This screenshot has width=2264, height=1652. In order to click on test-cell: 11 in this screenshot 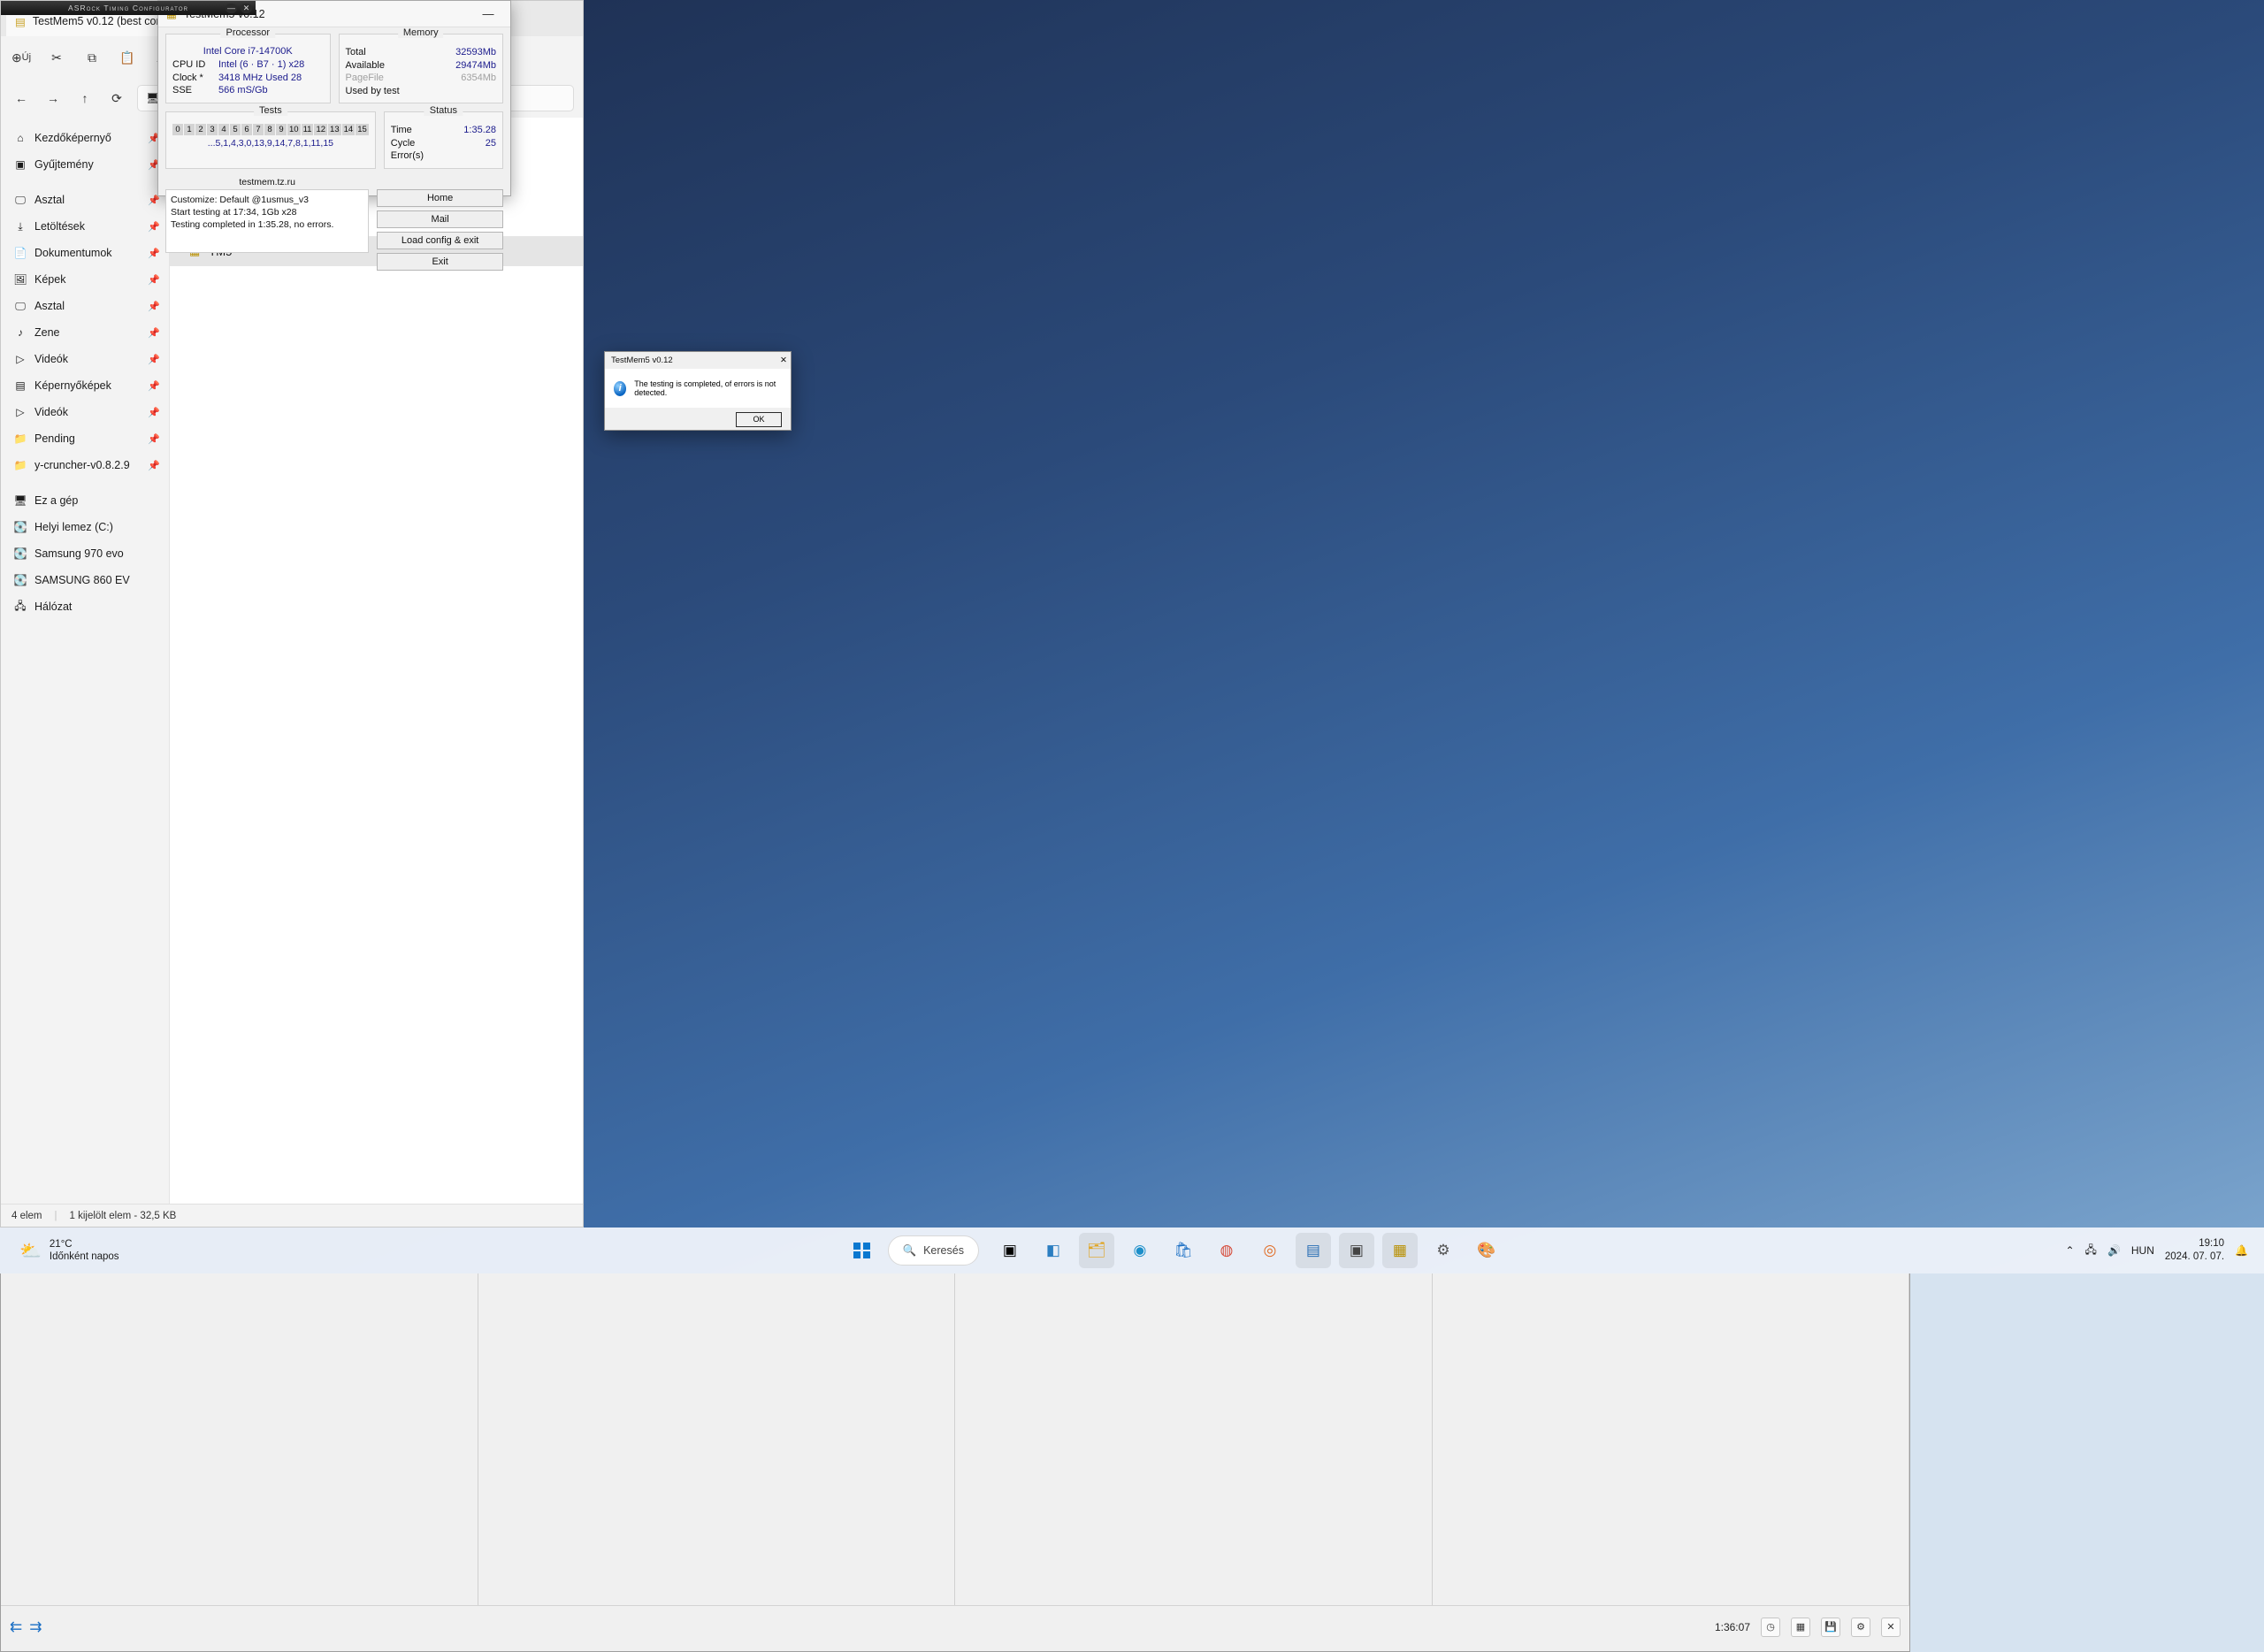, I will do `click(308, 129)`.